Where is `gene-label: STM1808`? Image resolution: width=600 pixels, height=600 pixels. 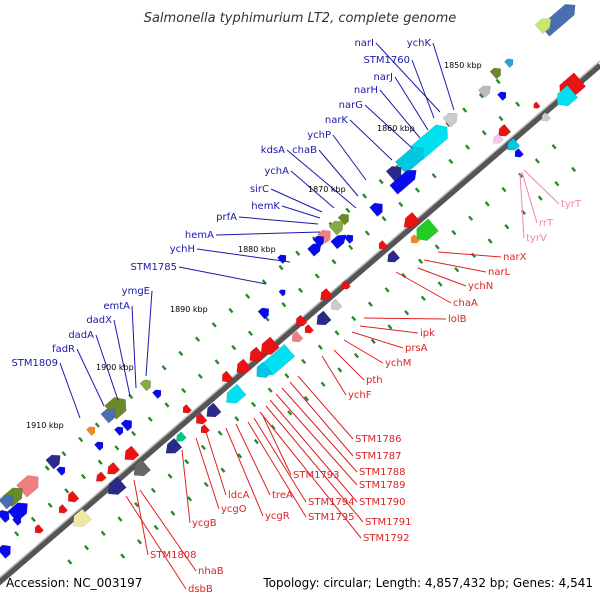 gene-label: STM1808 is located at coordinates (173, 555).